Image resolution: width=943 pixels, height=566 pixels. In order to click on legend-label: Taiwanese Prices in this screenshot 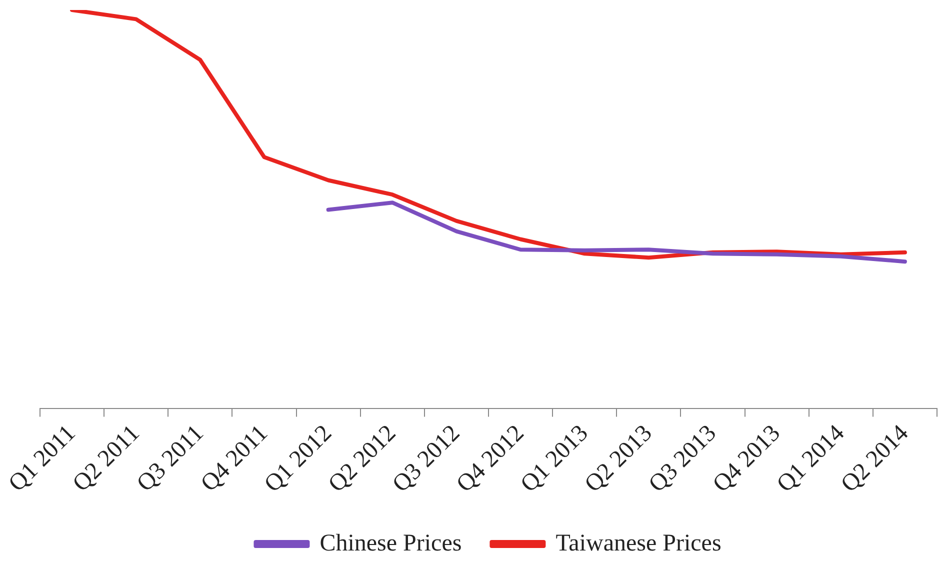, I will do `click(639, 543)`.